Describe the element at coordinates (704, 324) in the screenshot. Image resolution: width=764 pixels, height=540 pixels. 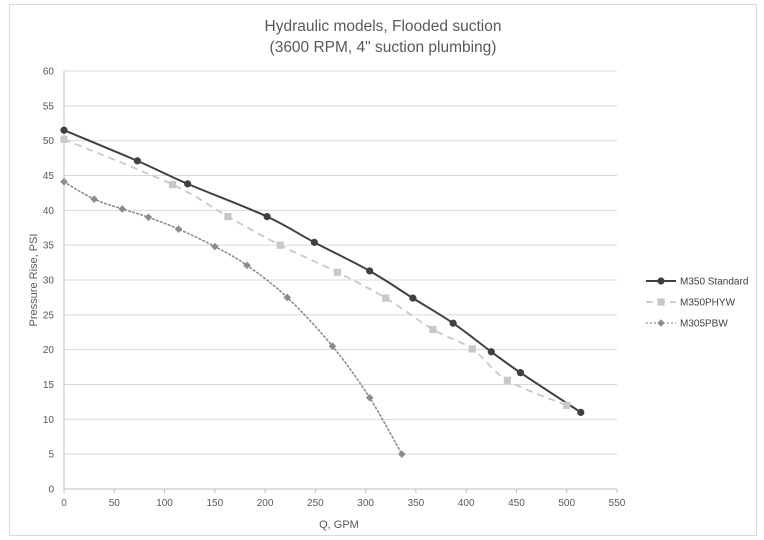
I see `legend-label: M305PBW` at that location.